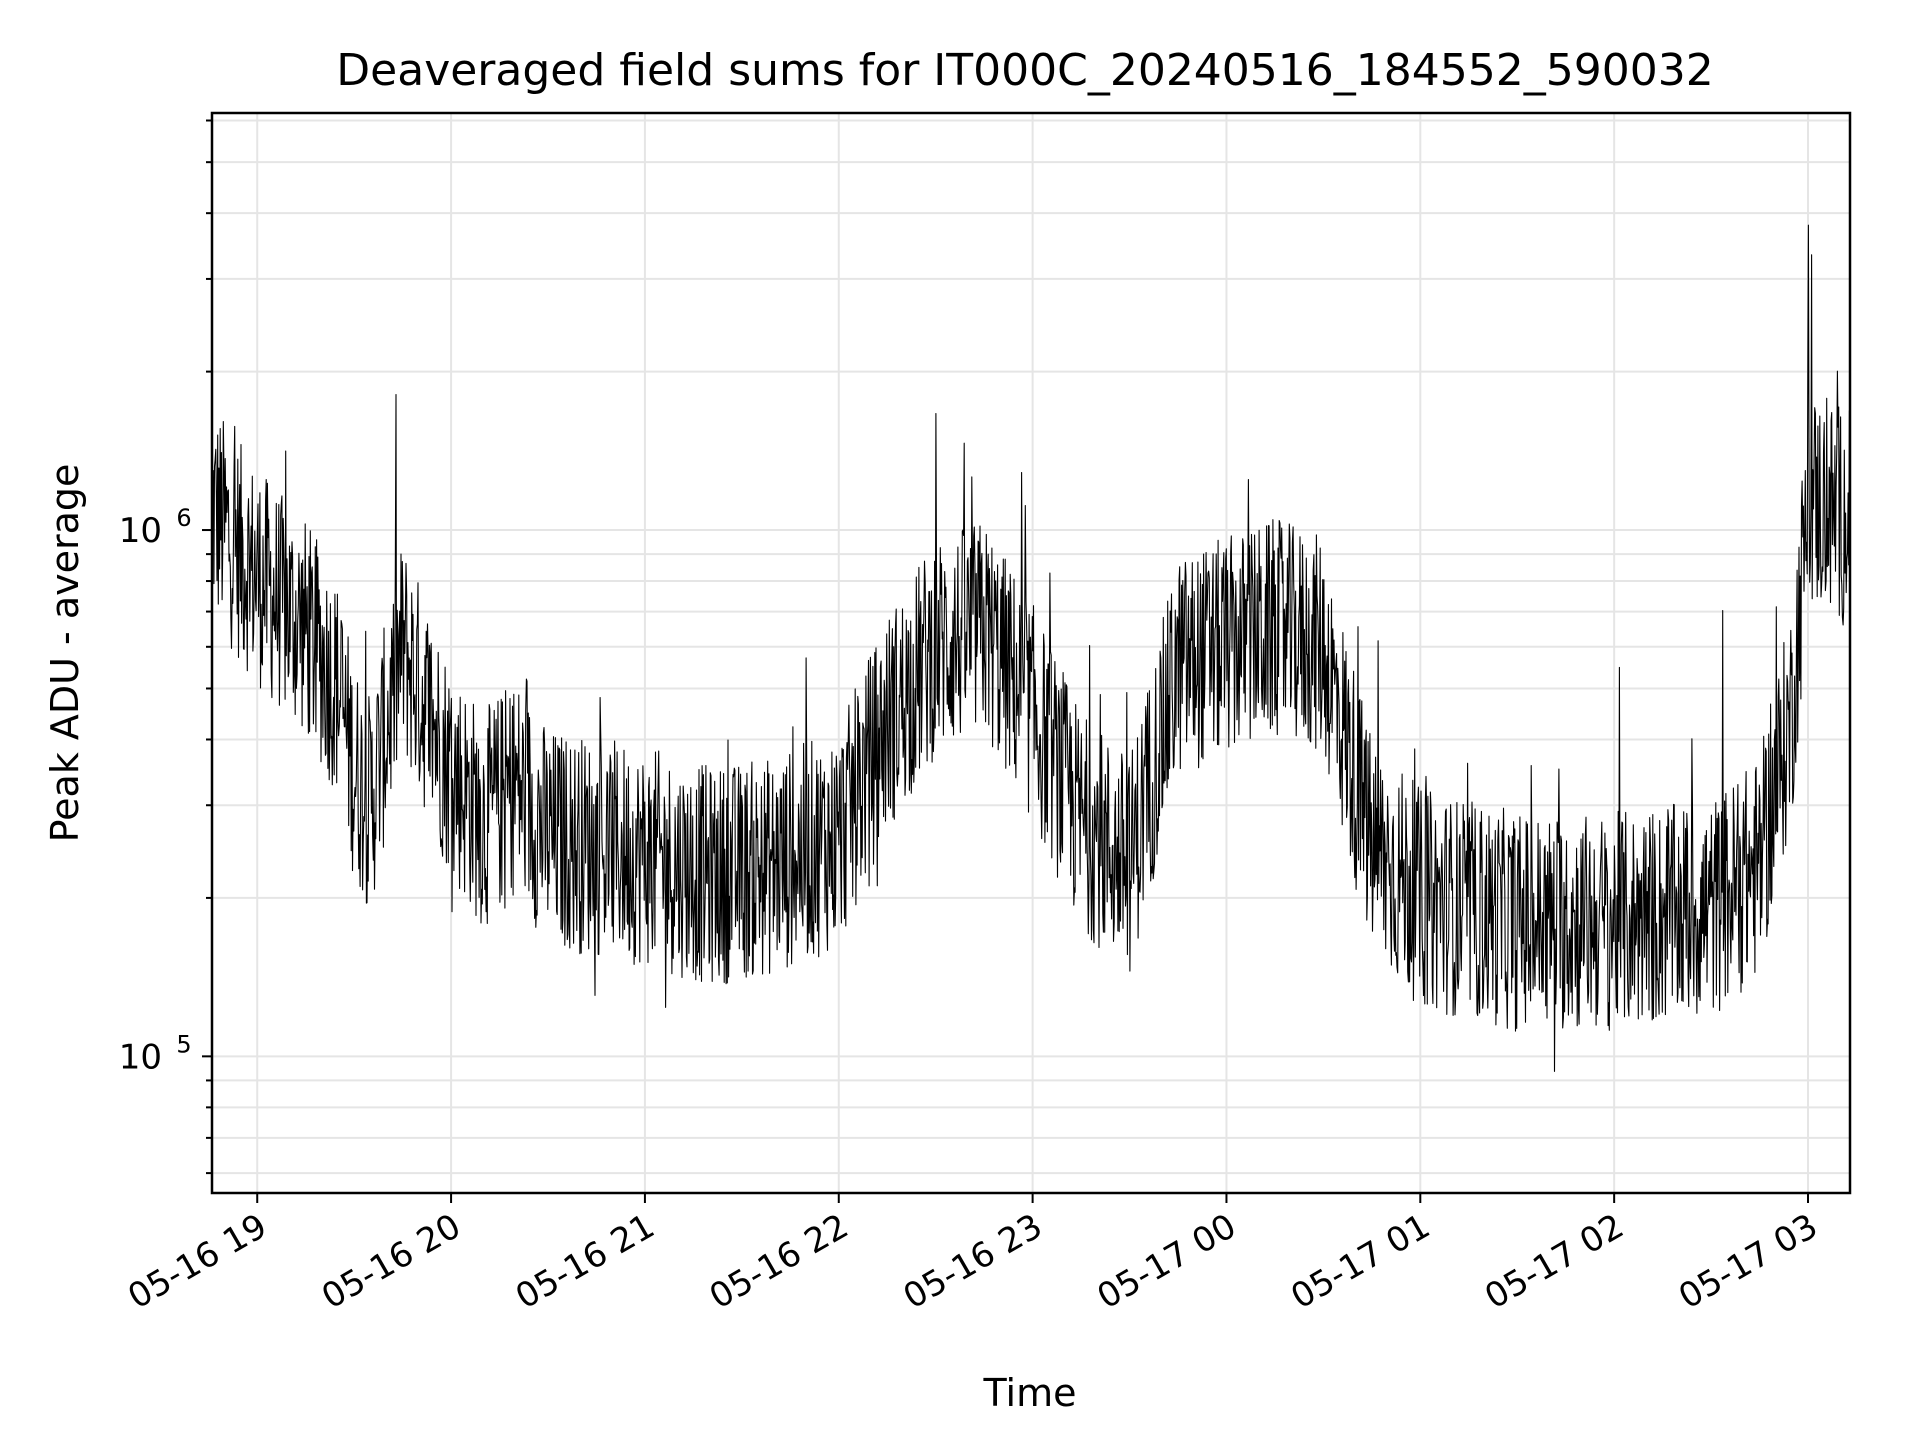 This screenshot has height=1440, width=1920. Describe the element at coordinates (65, 653) in the screenshot. I see `y-axis-label: Peak ADU - average` at that location.